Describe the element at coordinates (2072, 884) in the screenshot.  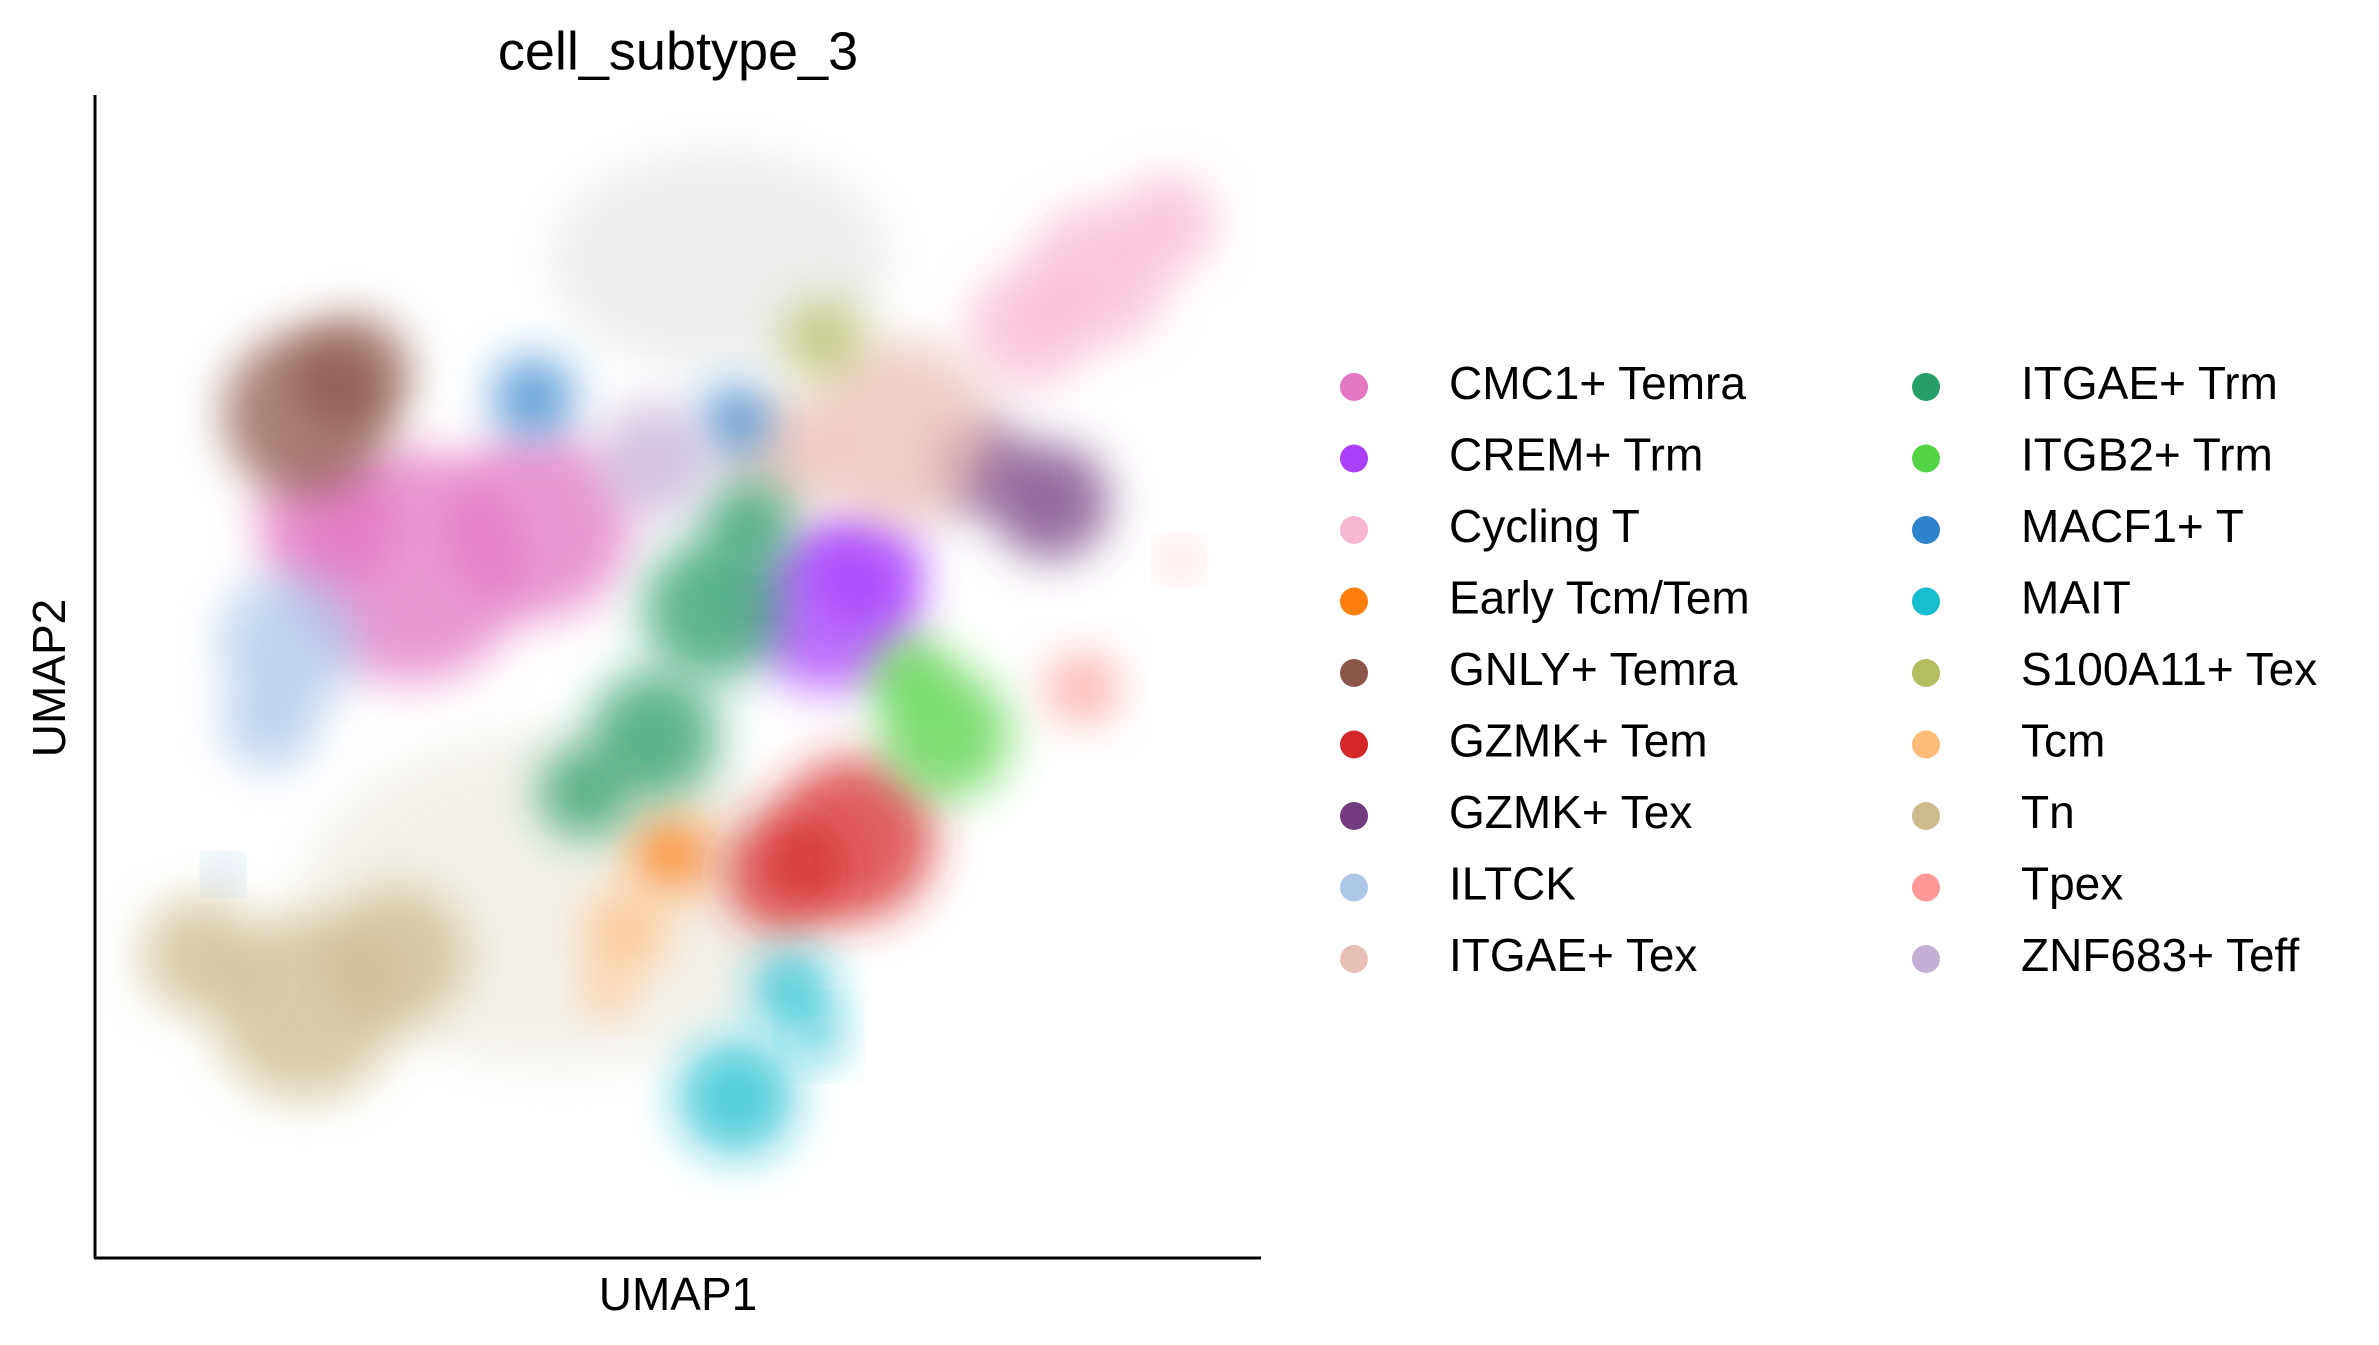
I see `legend-label: Tpex` at that location.